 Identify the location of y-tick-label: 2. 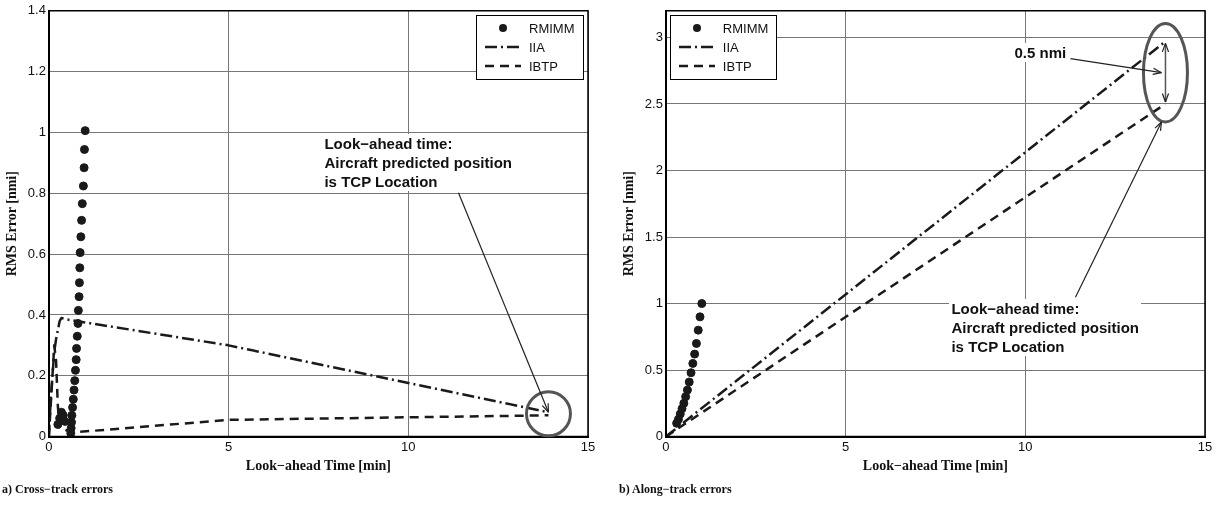
(659, 170).